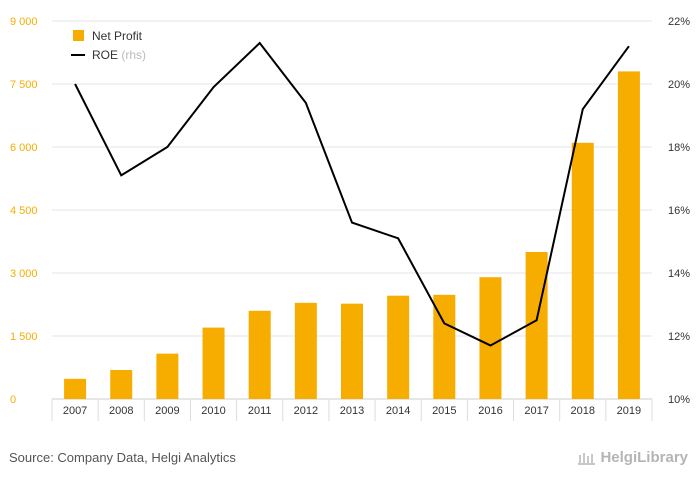 Image resolution: width=700 pixels, height=483 pixels. What do you see at coordinates (644, 457) in the screenshot?
I see `brand-name: HelgiLibrary` at bounding box center [644, 457].